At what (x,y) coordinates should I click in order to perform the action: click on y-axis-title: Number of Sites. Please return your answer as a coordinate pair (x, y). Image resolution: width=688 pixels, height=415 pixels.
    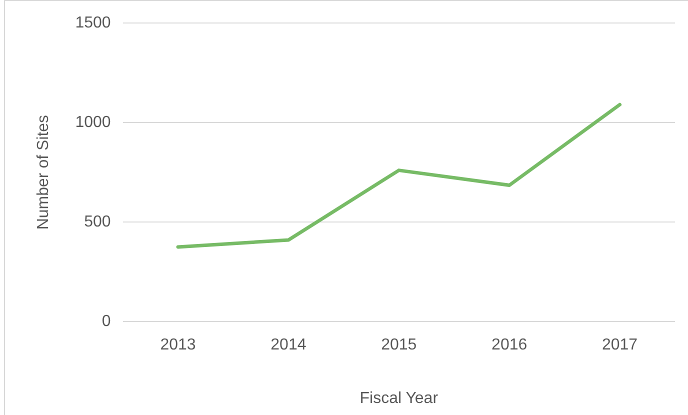
    Looking at the image, I should click on (43, 172).